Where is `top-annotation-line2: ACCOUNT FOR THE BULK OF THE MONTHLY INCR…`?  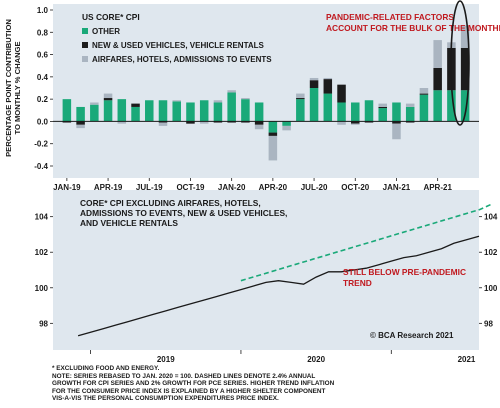 top-annotation-line2: ACCOUNT FOR THE BULK OF THE MONTHLY INCR… is located at coordinates (413, 28).